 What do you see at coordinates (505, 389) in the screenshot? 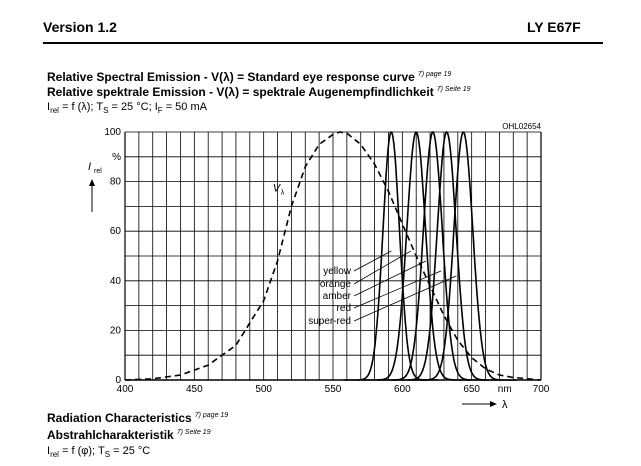
I see `x-unit-label: nm` at bounding box center [505, 389].